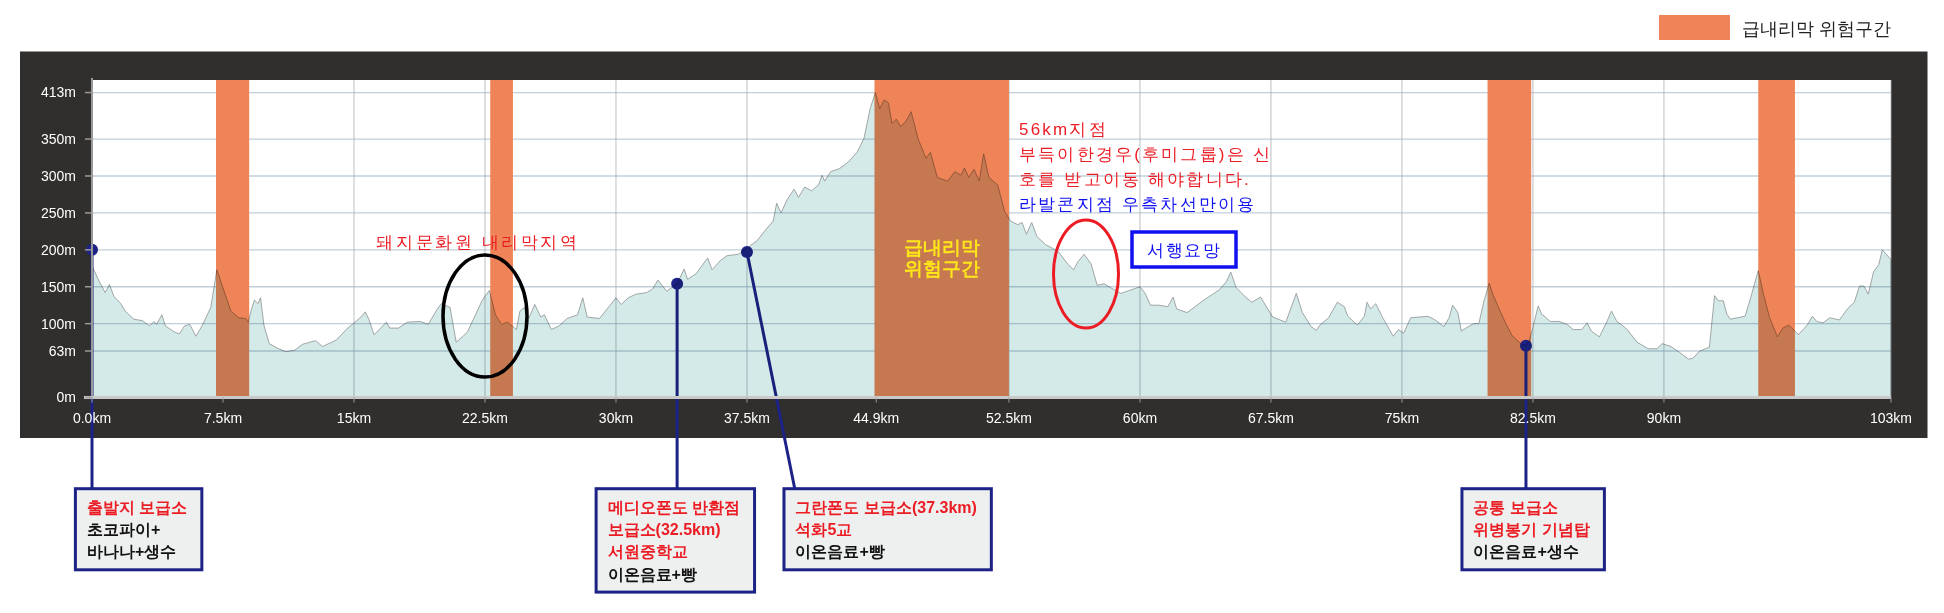 The height and width of the screenshot is (613, 1944). I want to click on y-tick-label: 63m, so click(62, 350).